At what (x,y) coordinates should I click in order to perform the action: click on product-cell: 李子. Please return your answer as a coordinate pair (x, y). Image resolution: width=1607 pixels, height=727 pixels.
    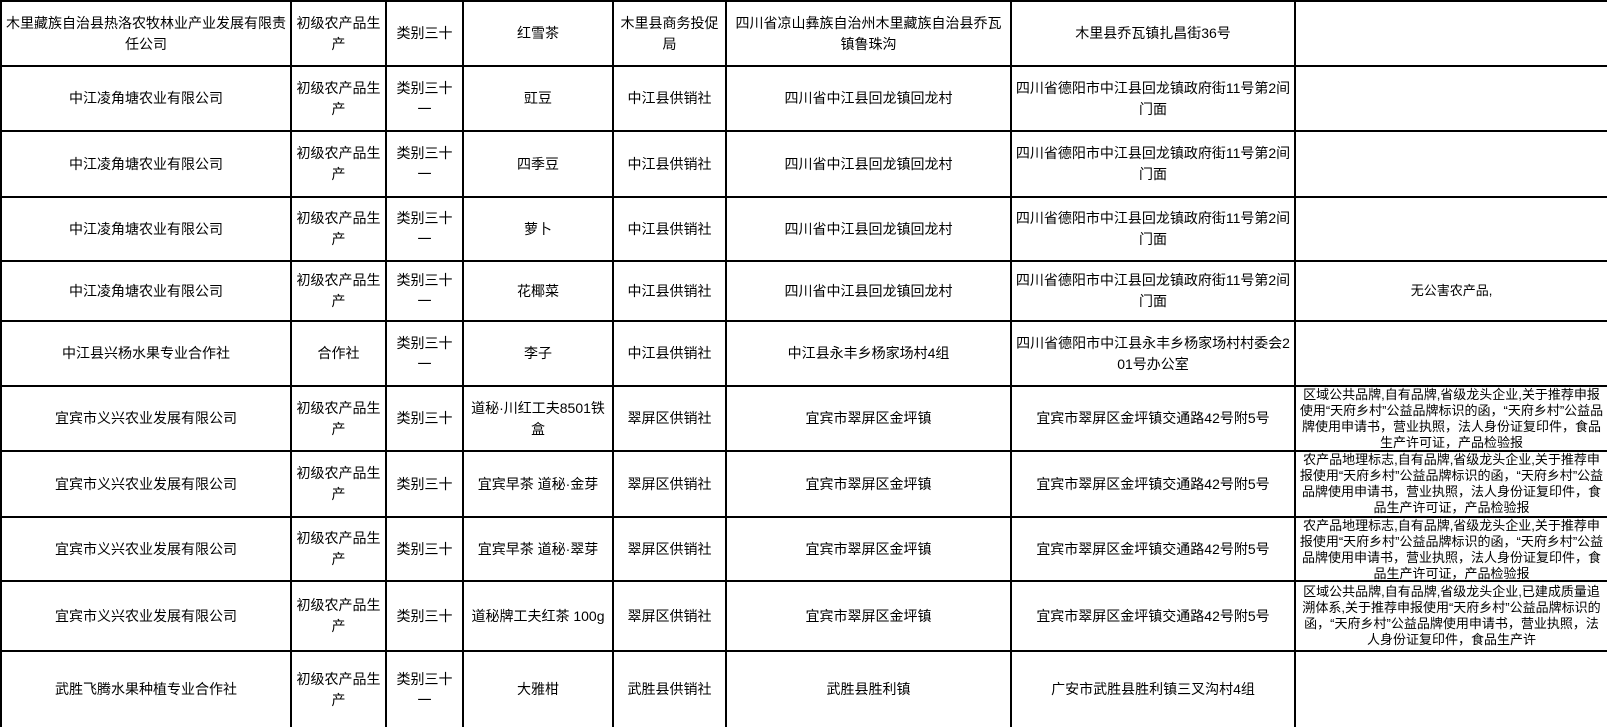
    Looking at the image, I should click on (538, 353).